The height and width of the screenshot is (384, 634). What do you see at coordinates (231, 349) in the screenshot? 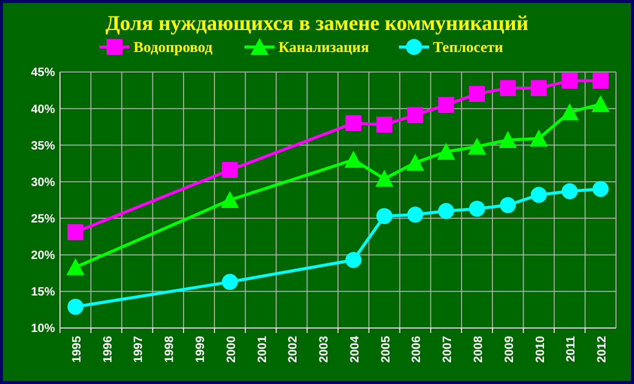
I see `x-tick-label: 2000` at bounding box center [231, 349].